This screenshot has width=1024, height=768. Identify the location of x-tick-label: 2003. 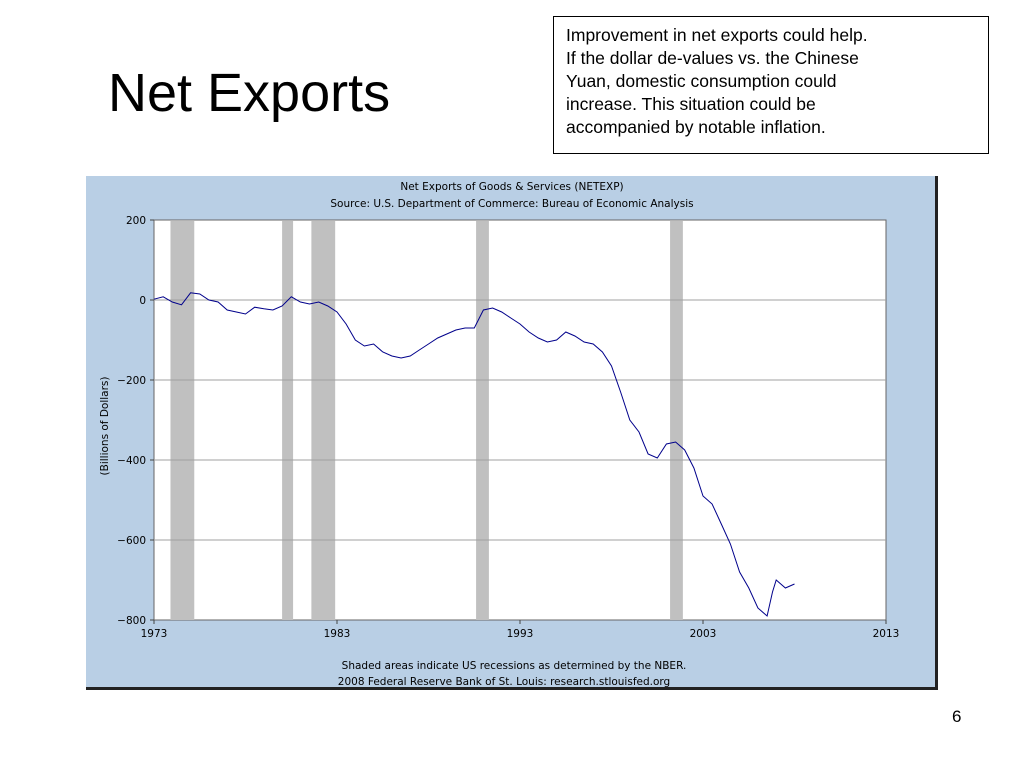
(703, 634).